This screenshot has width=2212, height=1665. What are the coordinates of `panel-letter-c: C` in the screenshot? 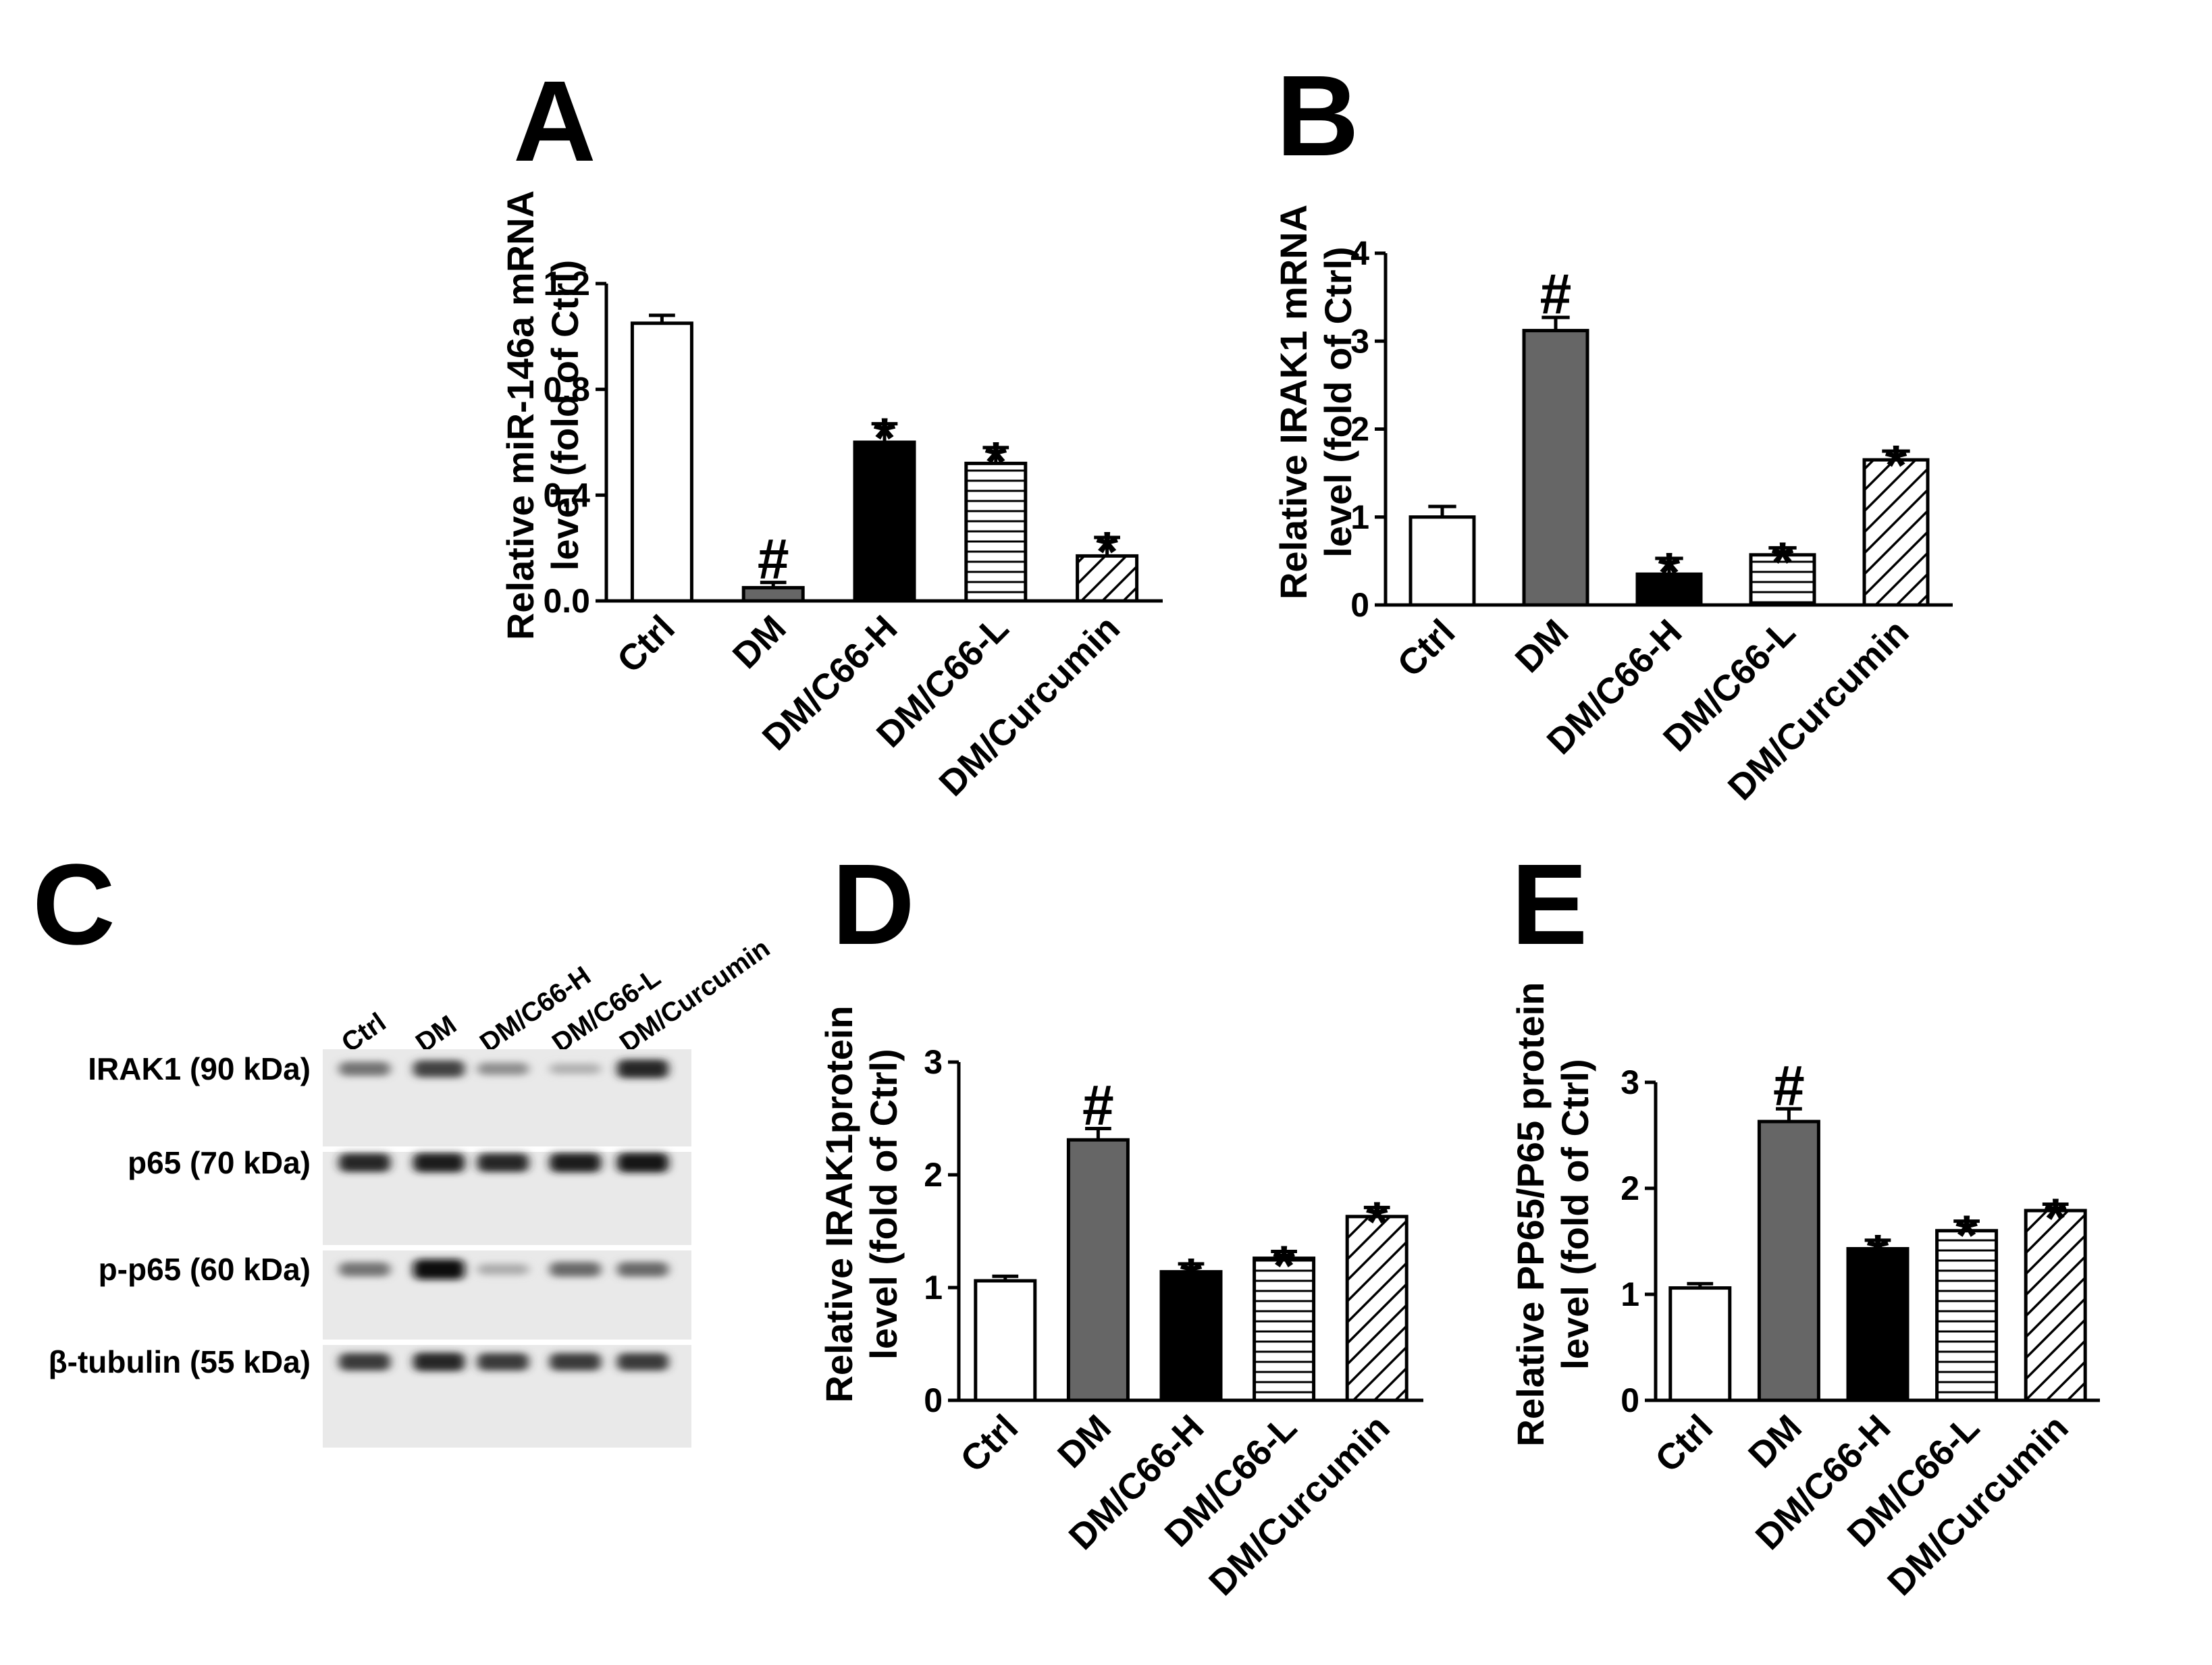 It's located at (73, 905).